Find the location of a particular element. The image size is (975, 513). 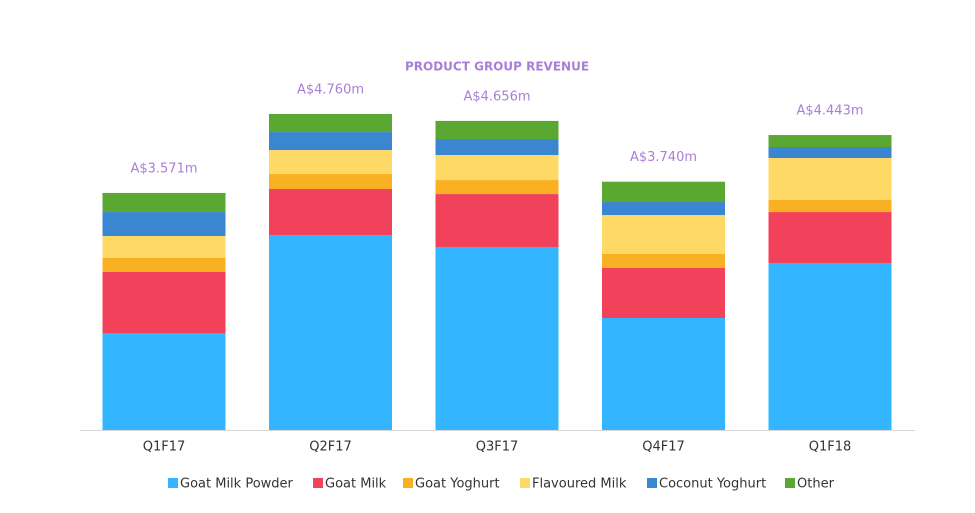

x-tick-label: Q1F18 is located at coordinates (830, 447).